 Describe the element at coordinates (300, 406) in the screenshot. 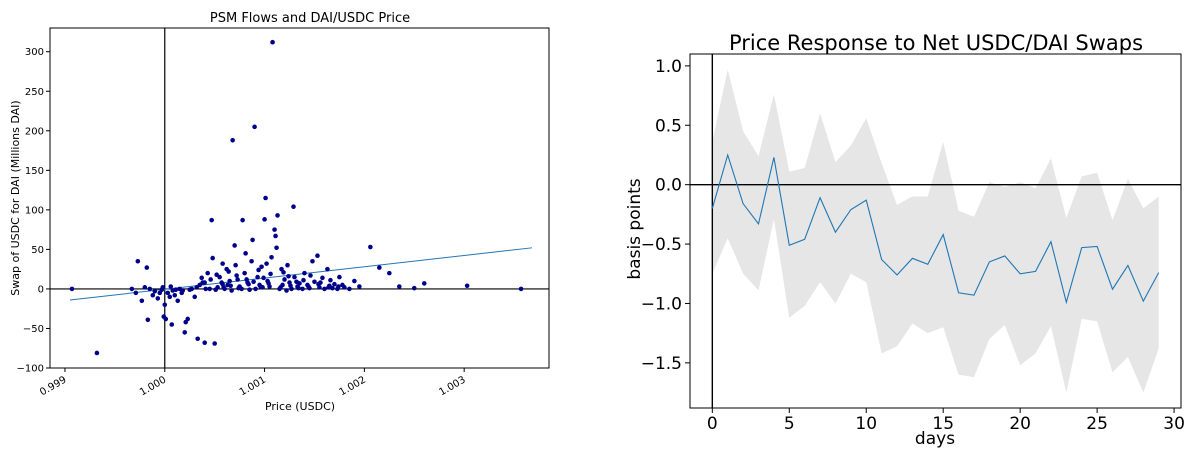

I see `chart1-x-axis-label: Price (USDC)` at that location.